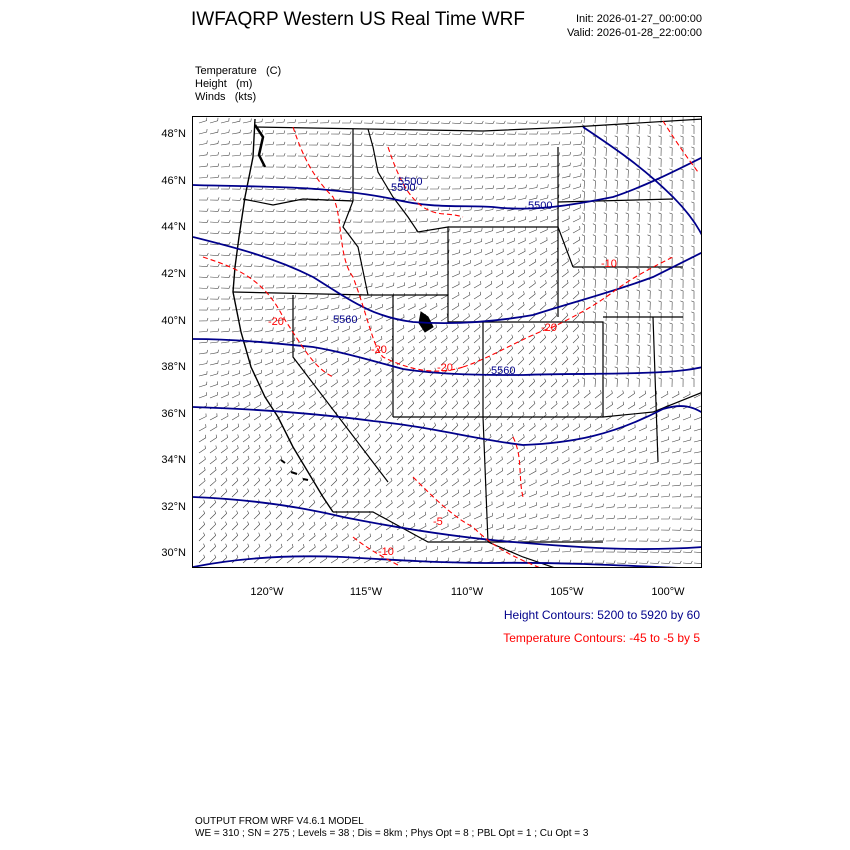 The height and width of the screenshot is (850, 850). What do you see at coordinates (366, 592) in the screenshot?
I see `lon-label-115w: 115°W` at bounding box center [366, 592].